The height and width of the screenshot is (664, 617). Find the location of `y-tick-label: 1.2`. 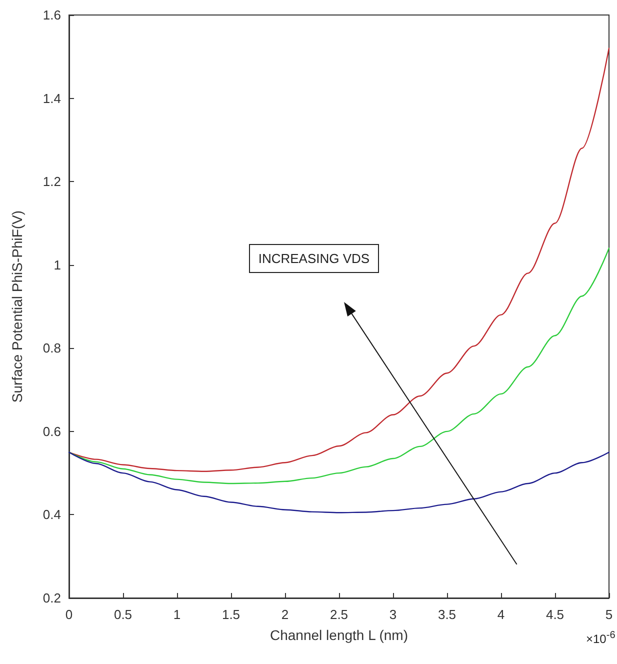

y-tick-label: 1.2 is located at coordinates (51, 182).